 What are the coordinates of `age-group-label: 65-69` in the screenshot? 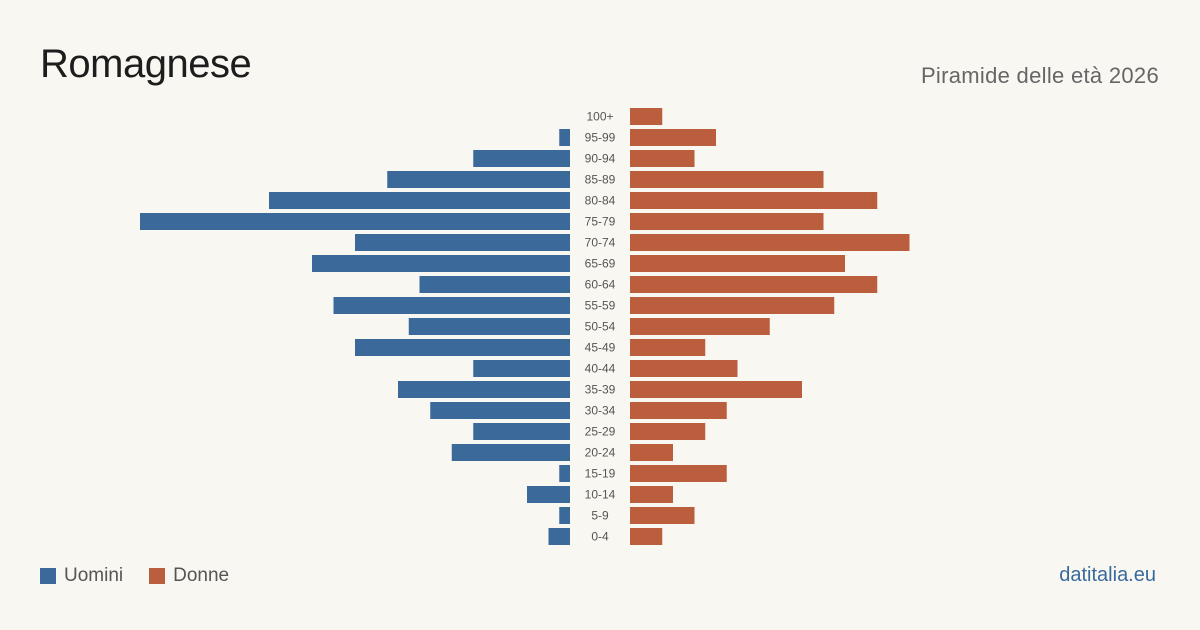 It's located at (600, 264).